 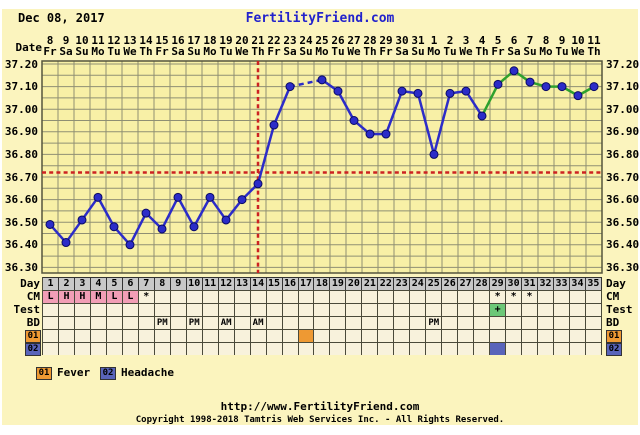 I want to click on day-cell: 22, so click(x=386, y=283).